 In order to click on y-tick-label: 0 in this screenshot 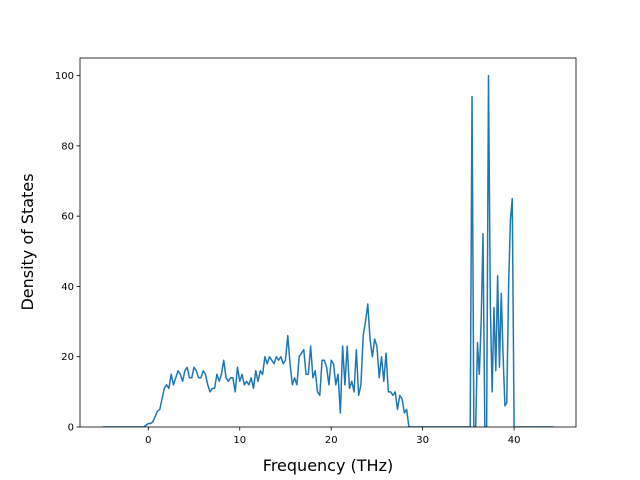, I will do `click(71, 428)`.